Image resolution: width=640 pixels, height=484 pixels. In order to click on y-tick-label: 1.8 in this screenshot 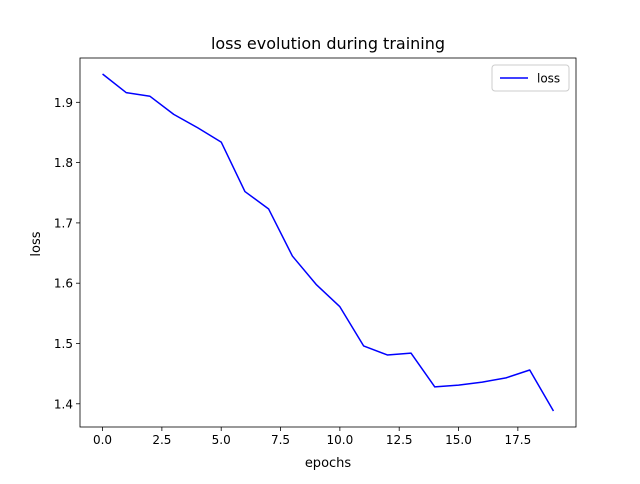, I will do `click(63, 163)`.